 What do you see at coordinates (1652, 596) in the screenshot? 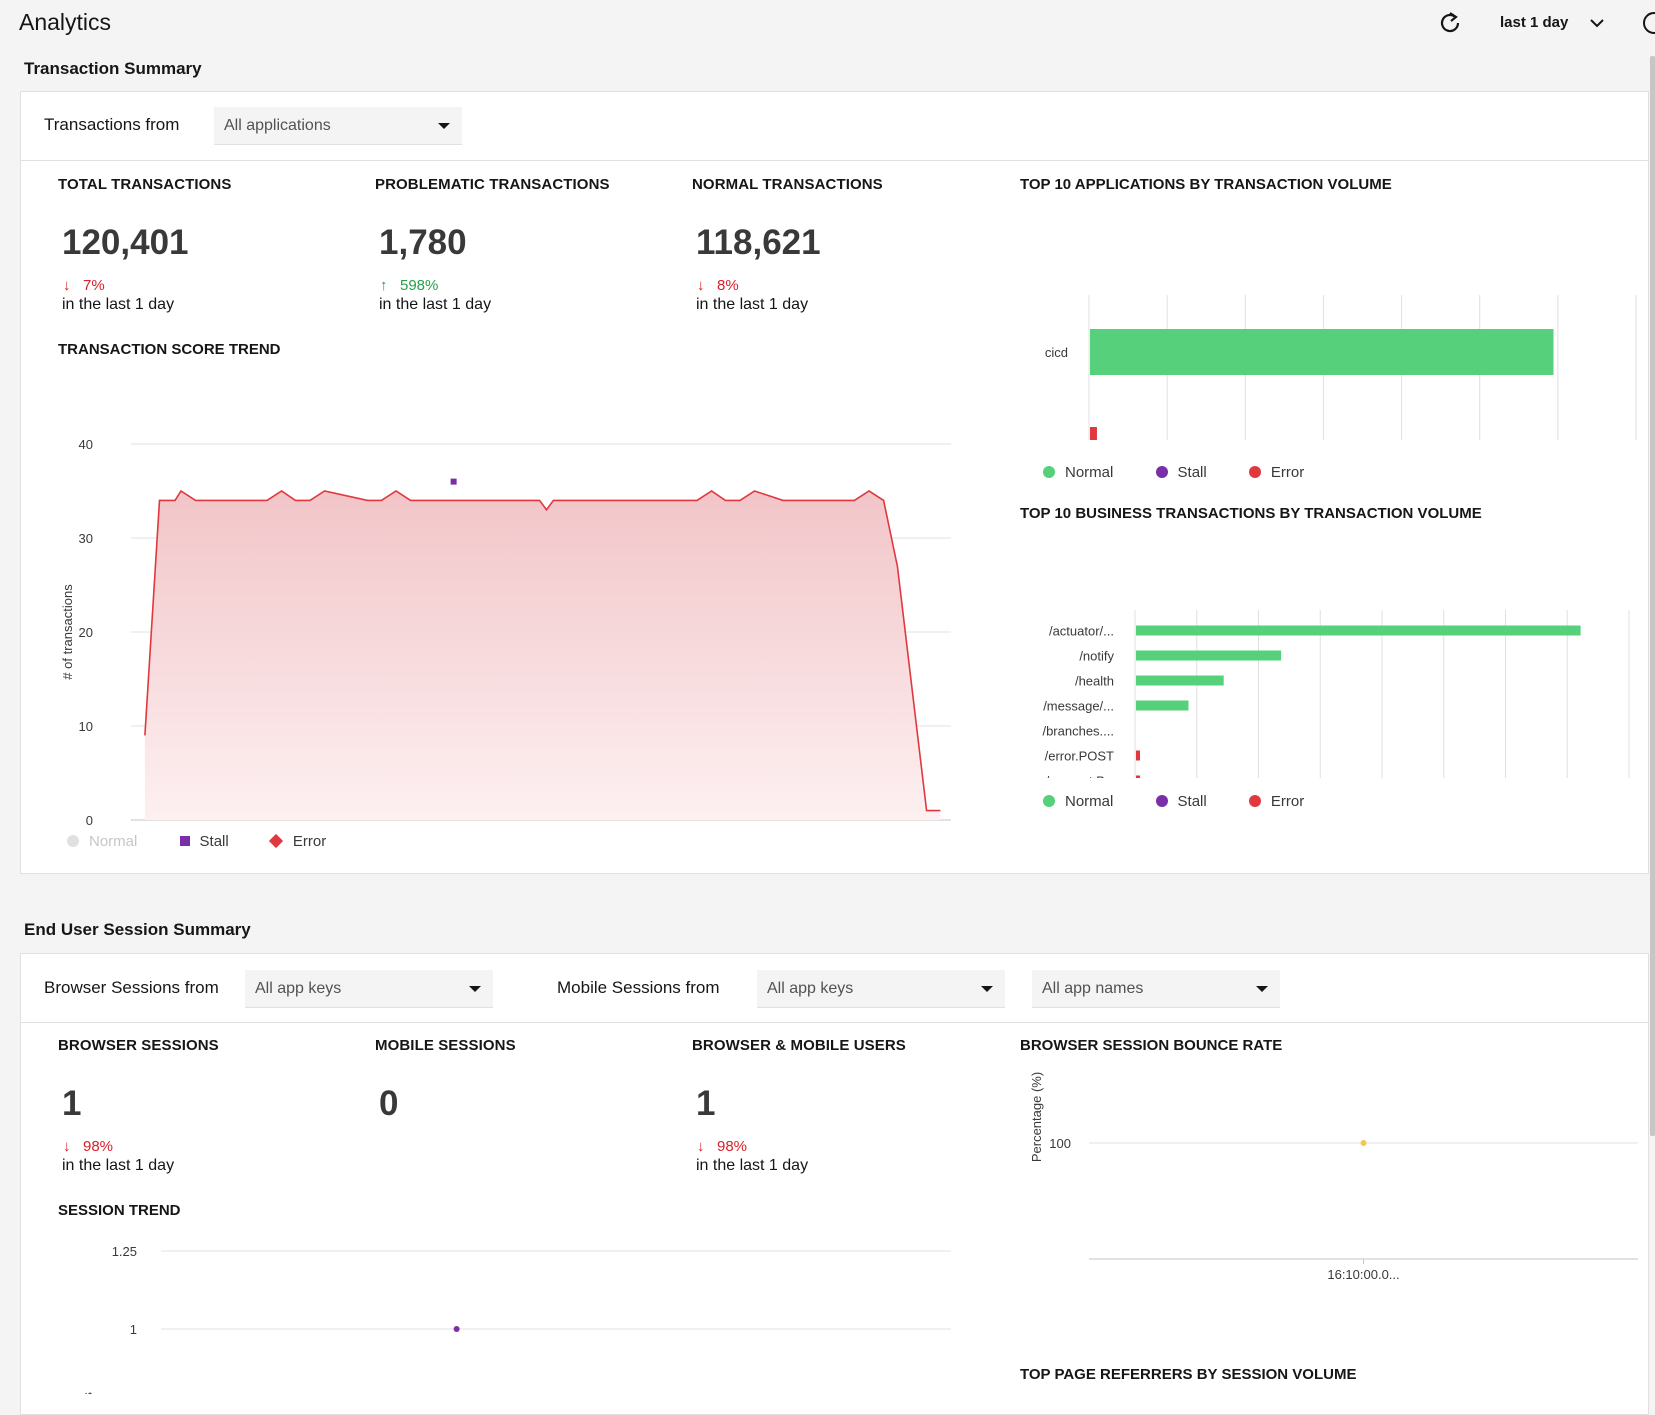
I see `page-scrollbar` at bounding box center [1652, 596].